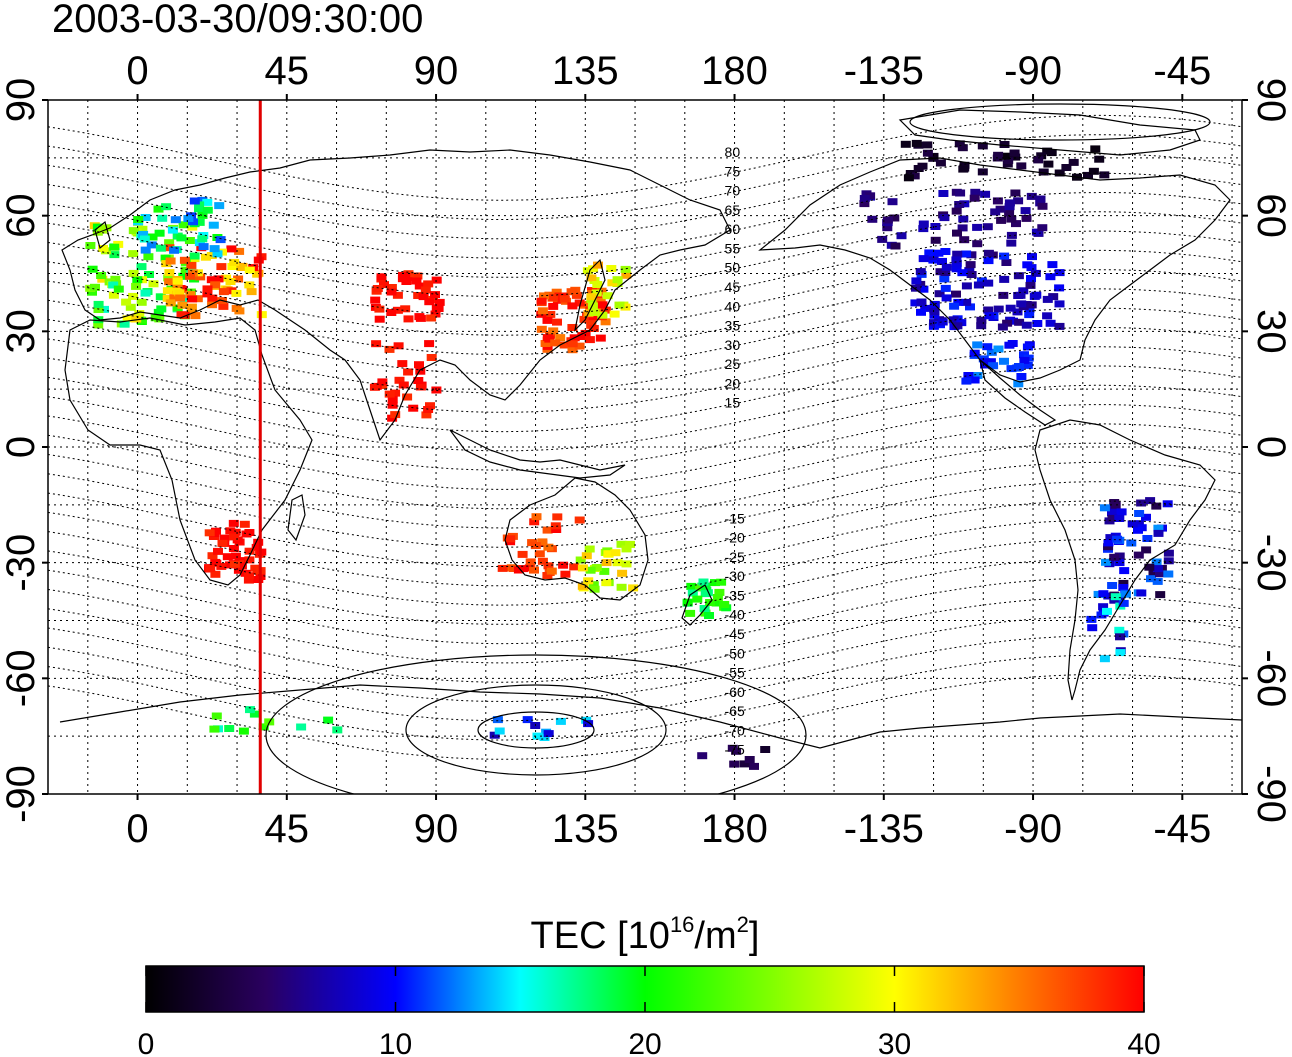  What do you see at coordinates (733, 403) in the screenshot?
I see `magnetic-latitude-label: 15` at bounding box center [733, 403].